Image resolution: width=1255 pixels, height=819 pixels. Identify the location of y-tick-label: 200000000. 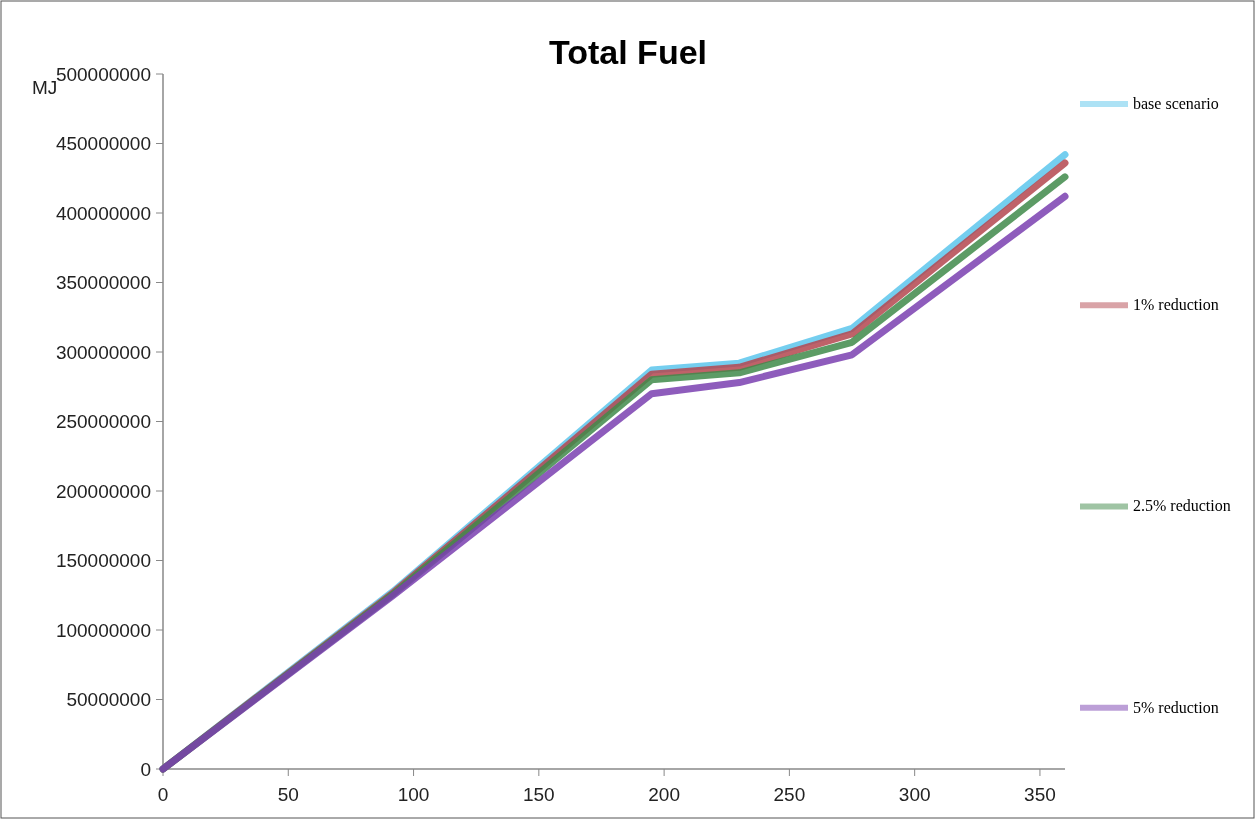
(103, 491).